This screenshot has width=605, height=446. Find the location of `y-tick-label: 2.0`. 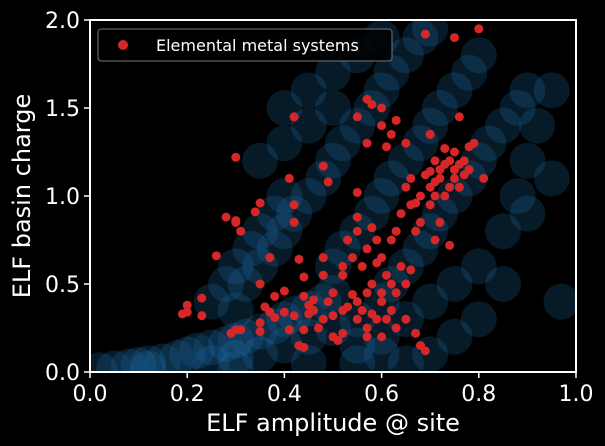

y-tick-label: 2.0 is located at coordinates (62, 21).